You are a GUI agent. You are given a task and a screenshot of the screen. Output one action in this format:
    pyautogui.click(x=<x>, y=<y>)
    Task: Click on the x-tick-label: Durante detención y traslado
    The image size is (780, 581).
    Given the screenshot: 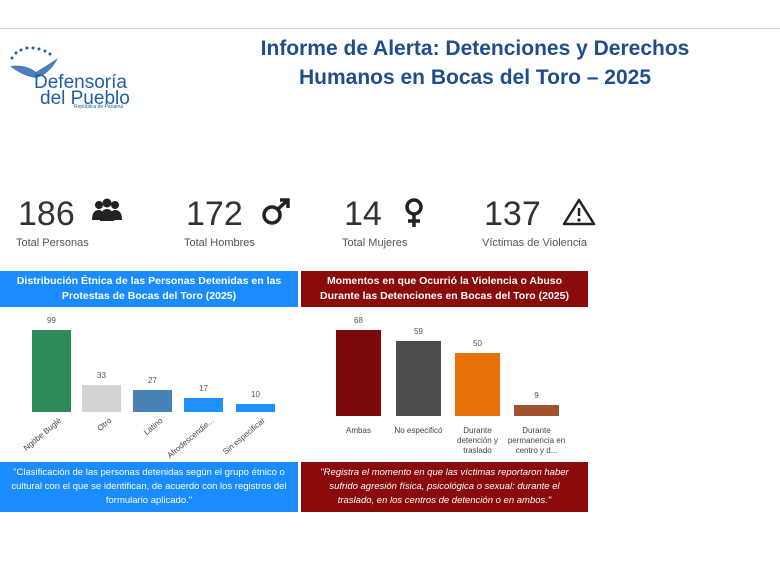 What is the action you would take?
    pyautogui.click(x=477, y=440)
    